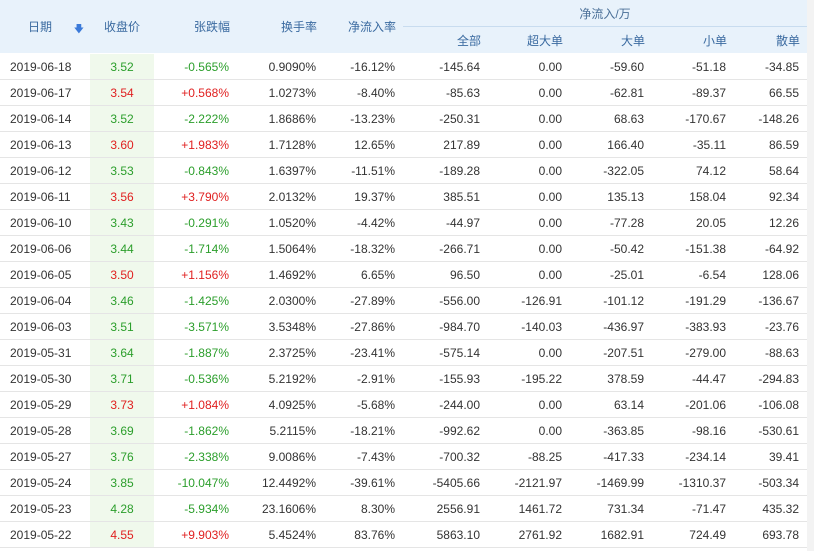 This screenshot has width=814, height=551. Describe the element at coordinates (280, 508) in the screenshot. I see `cell-turnover: 23.1606%` at that location.